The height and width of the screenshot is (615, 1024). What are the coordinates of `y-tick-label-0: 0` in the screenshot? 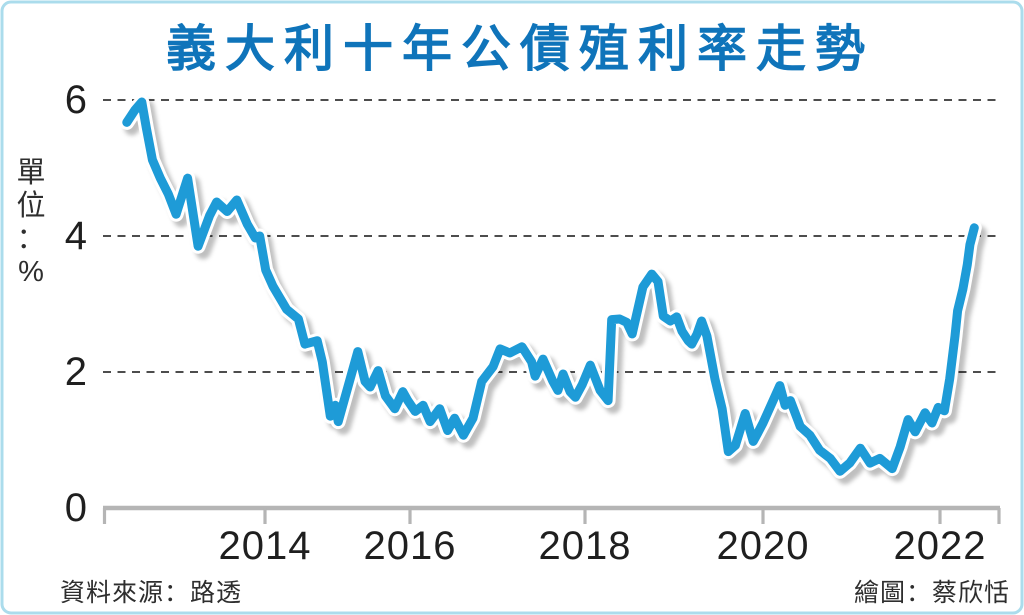 It's located at (76, 508).